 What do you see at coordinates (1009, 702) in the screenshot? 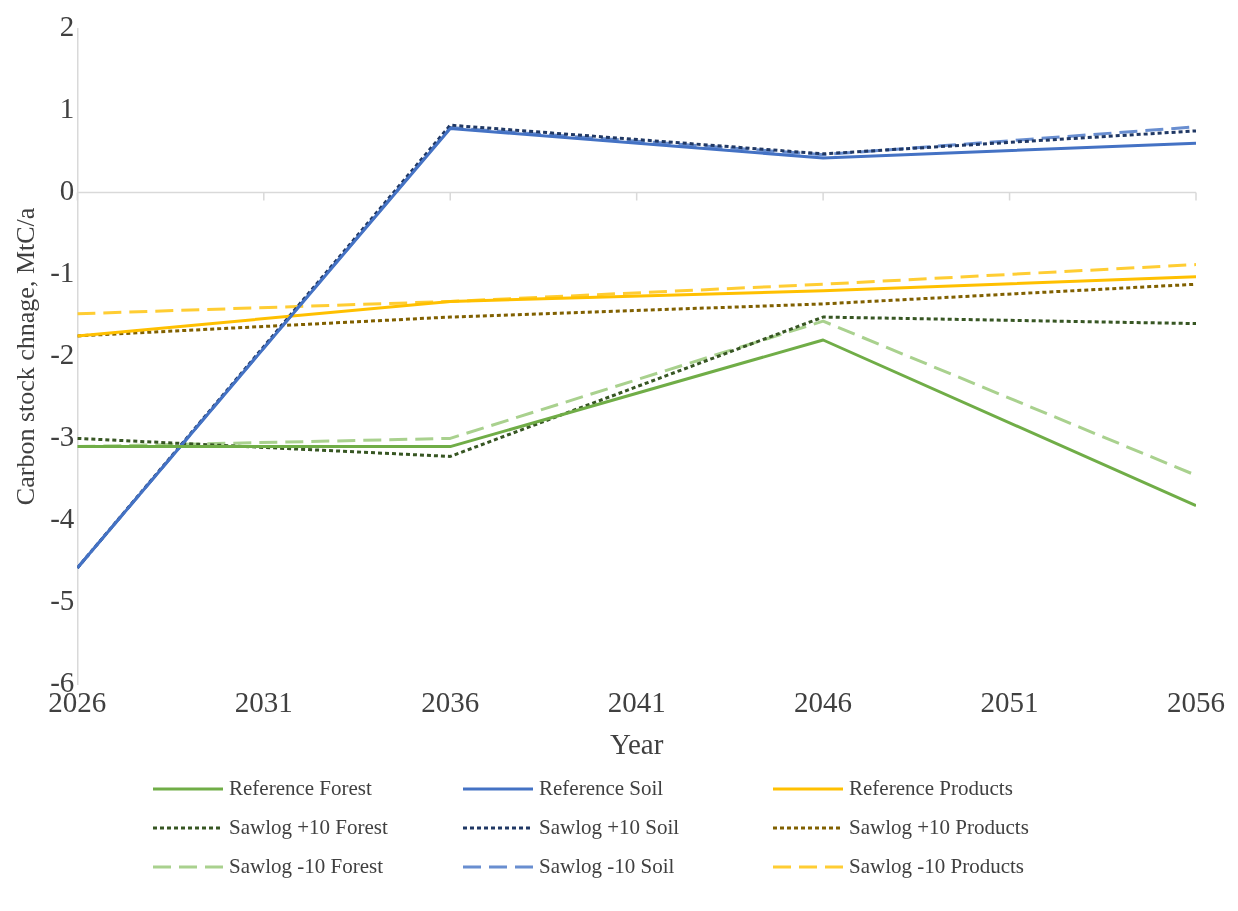
I see `x-tick-label: 2051` at bounding box center [1009, 702].